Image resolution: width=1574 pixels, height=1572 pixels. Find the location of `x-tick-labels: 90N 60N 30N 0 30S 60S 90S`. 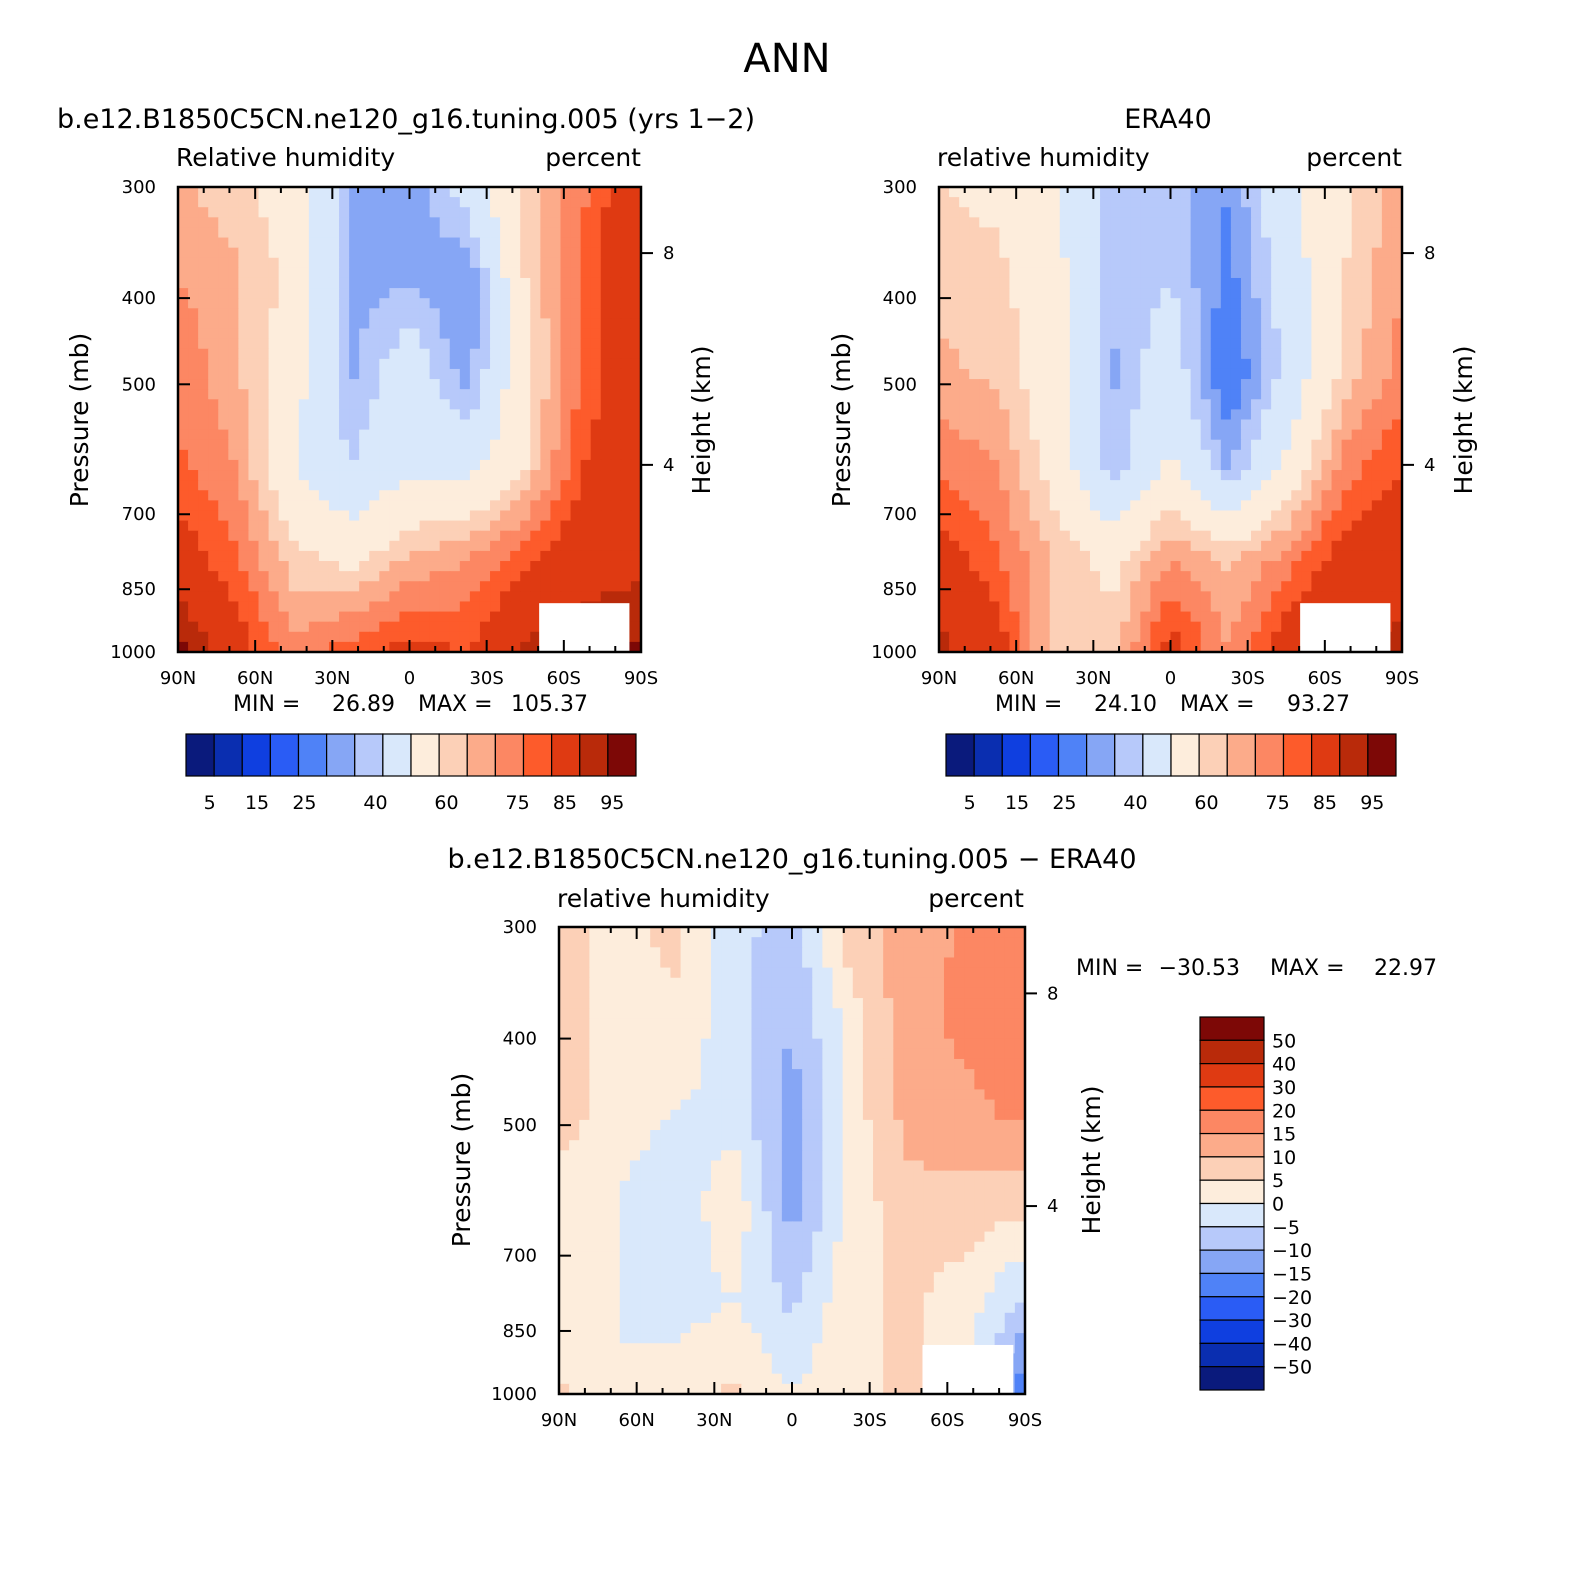

x-tick-labels: 90N 60N 30N 0 30S 60S 90S is located at coordinates (1170, 438).